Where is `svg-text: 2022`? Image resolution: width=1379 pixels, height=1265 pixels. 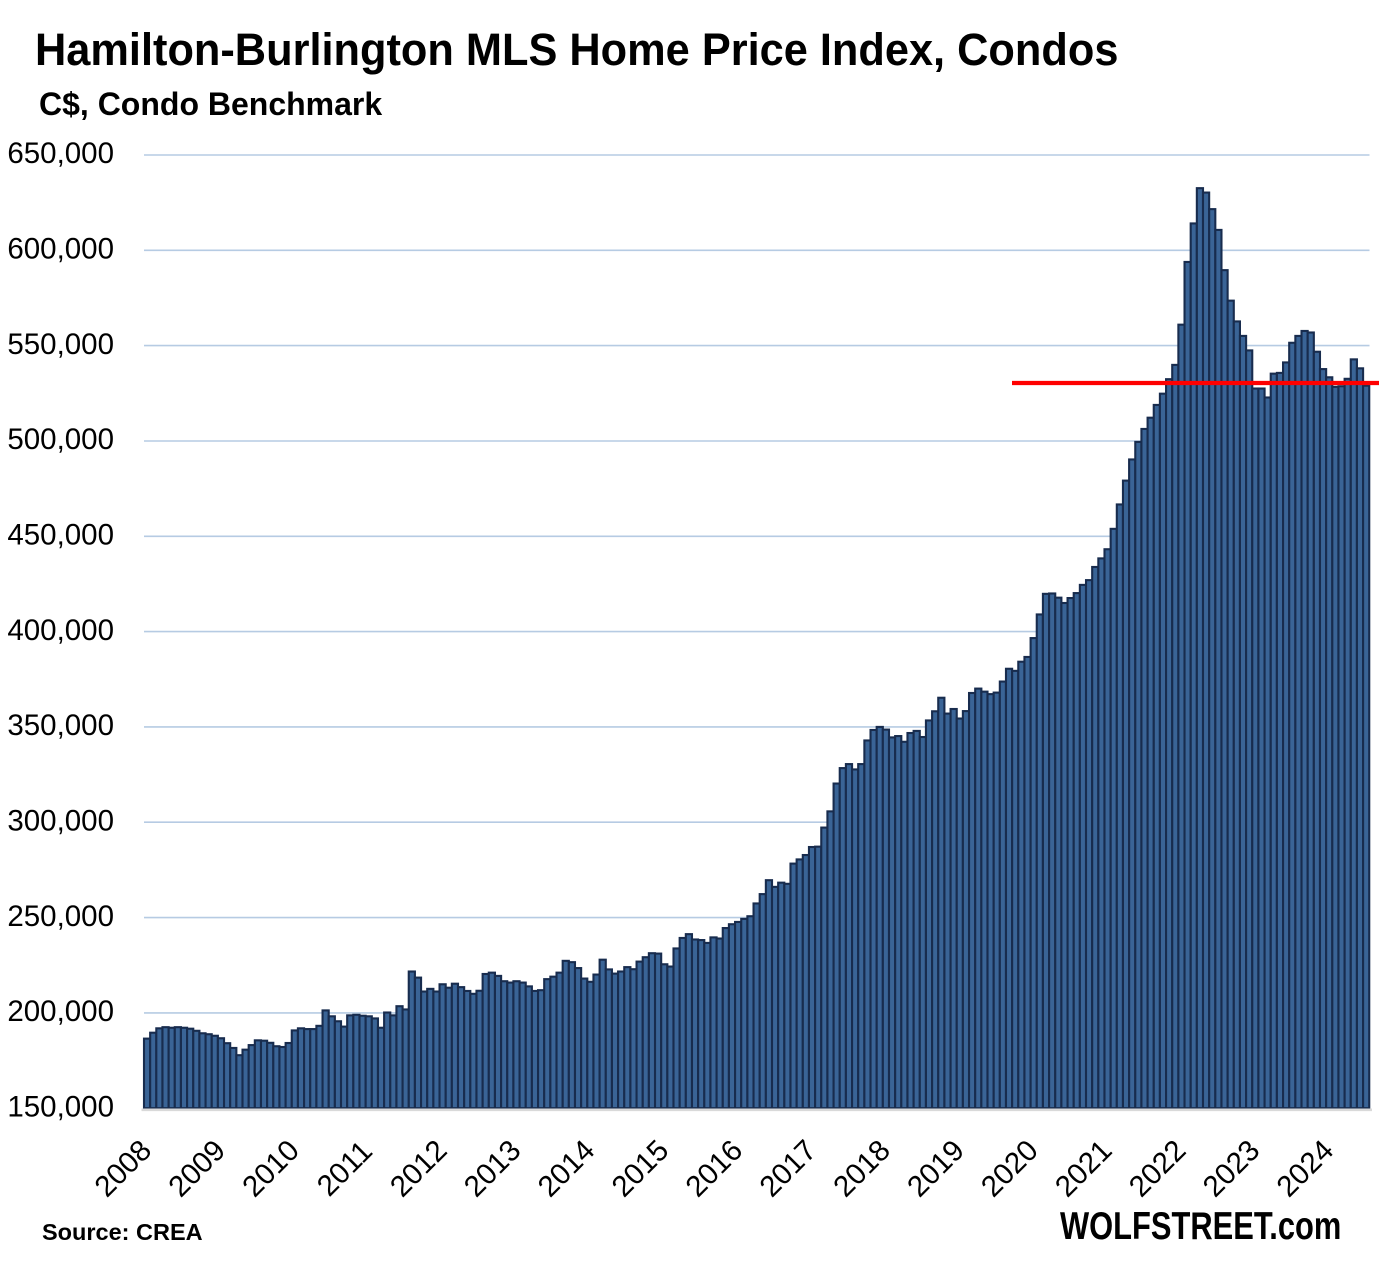 svg-text: 2022 is located at coordinates (1158, 1169).